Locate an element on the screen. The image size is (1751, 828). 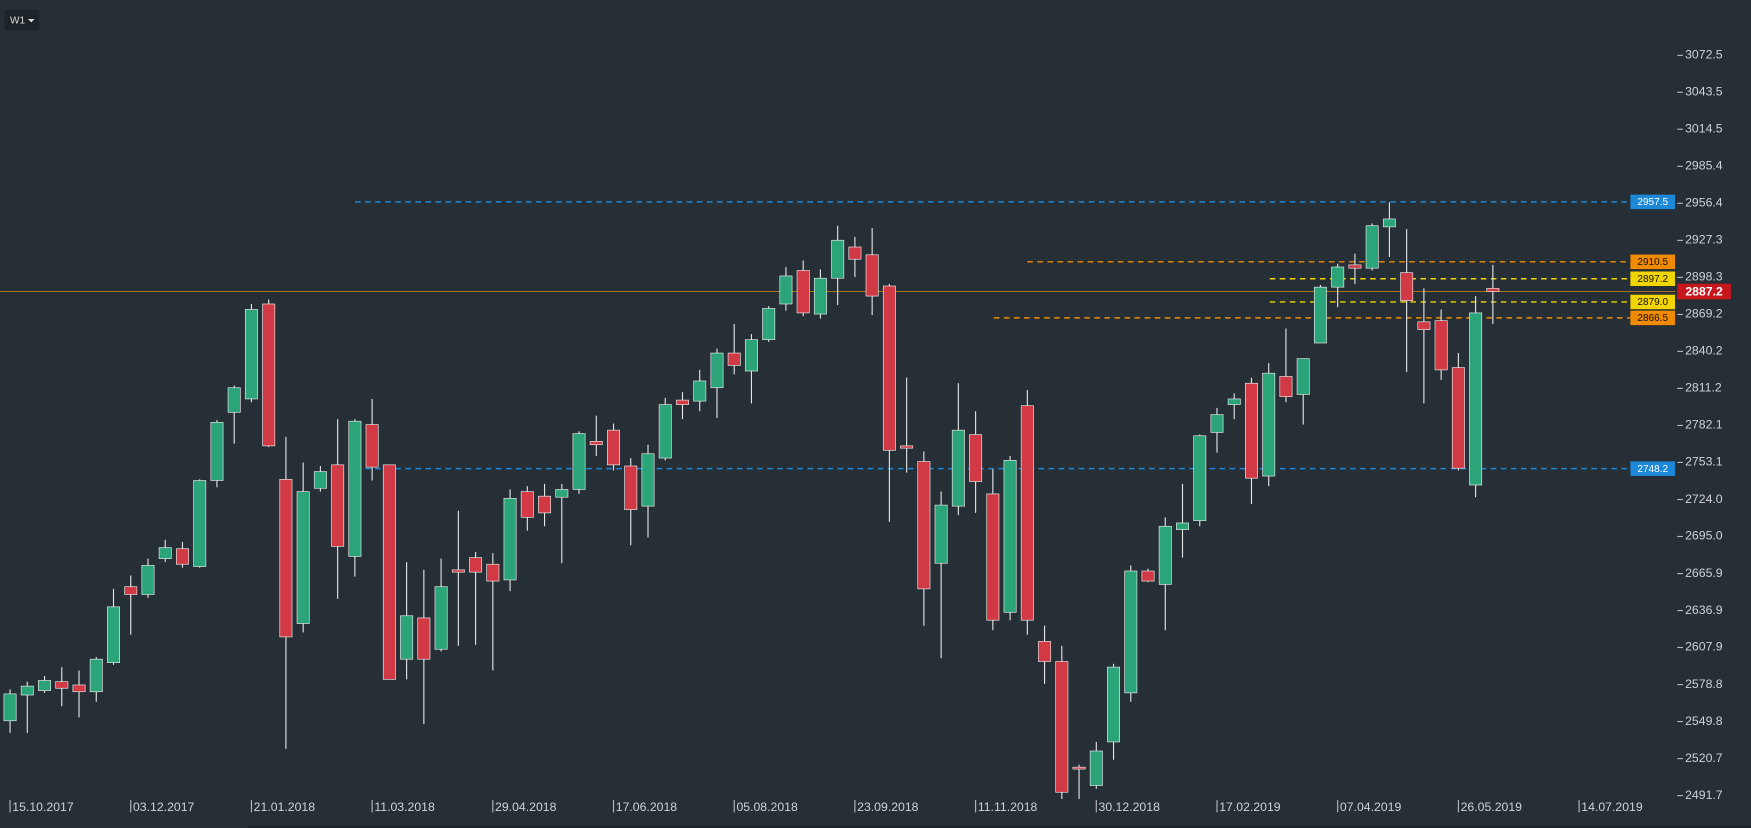
y-tick-label: 2607.9 is located at coordinates (1704, 647).